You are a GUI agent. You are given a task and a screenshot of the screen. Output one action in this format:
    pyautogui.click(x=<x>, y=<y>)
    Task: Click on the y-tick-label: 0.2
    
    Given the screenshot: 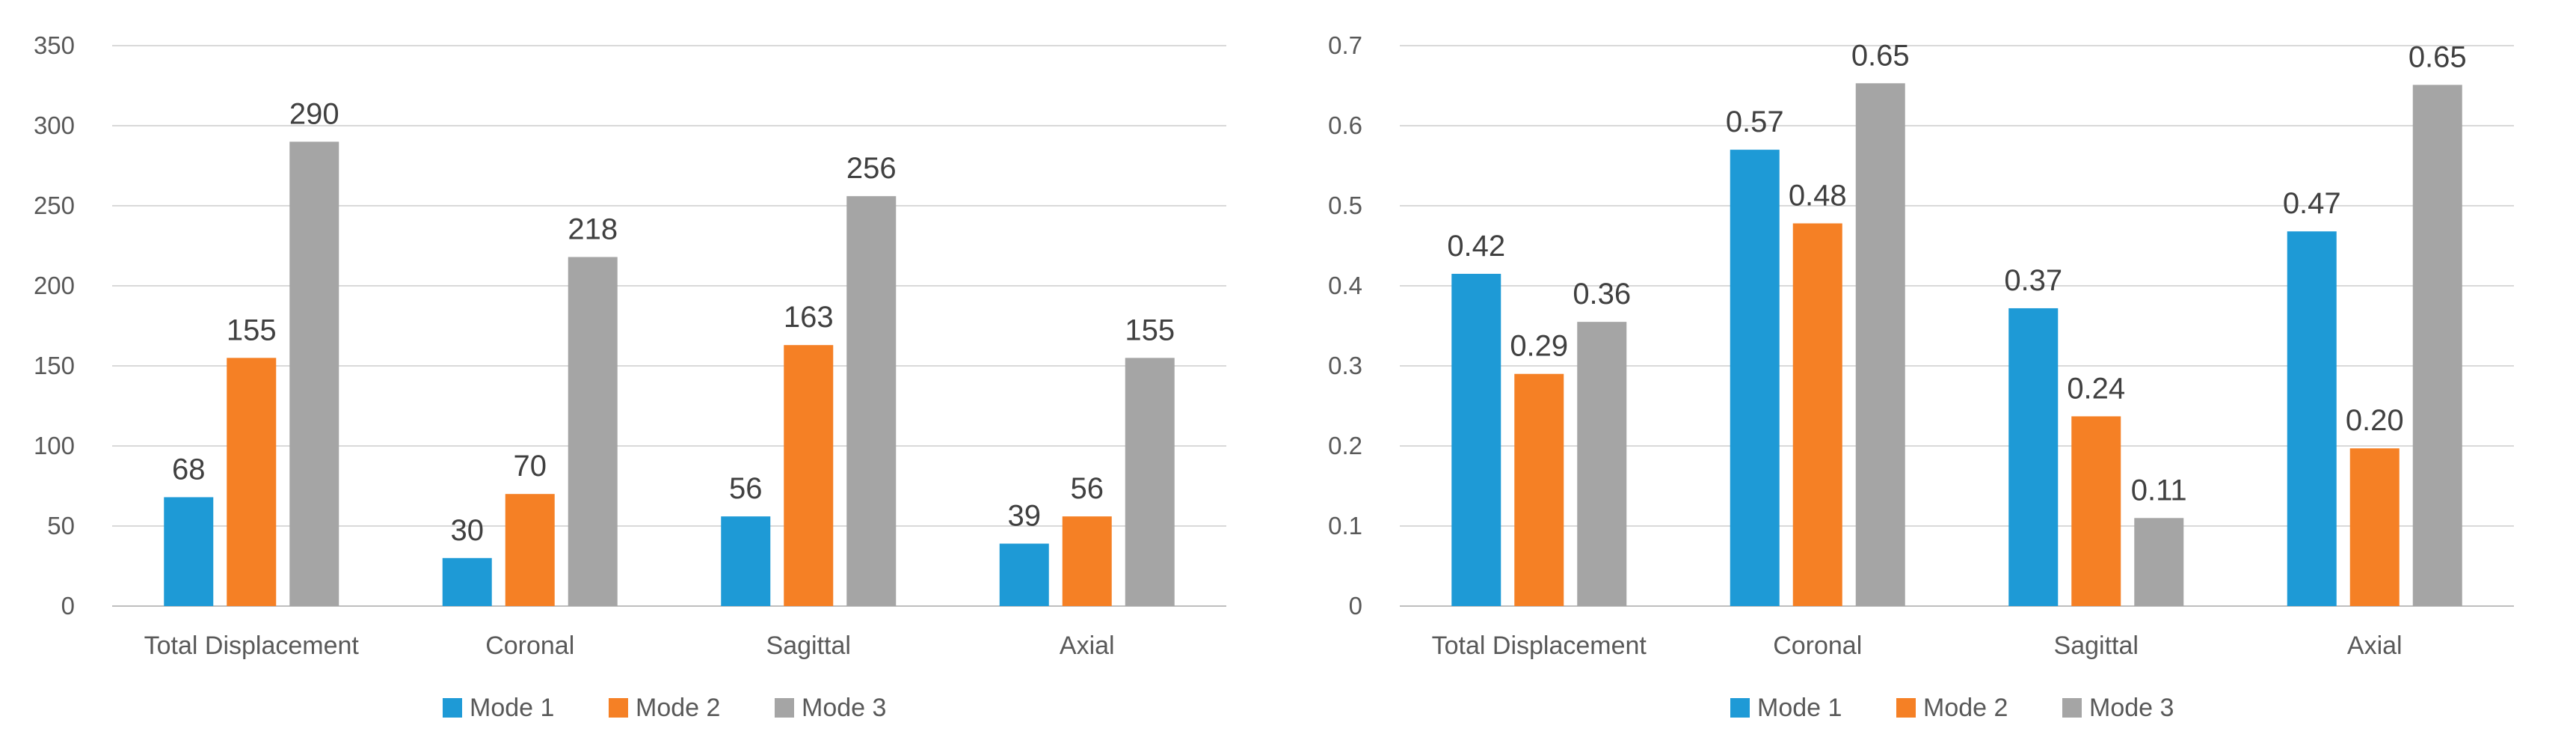 What is the action you would take?
    pyautogui.click(x=1345, y=445)
    